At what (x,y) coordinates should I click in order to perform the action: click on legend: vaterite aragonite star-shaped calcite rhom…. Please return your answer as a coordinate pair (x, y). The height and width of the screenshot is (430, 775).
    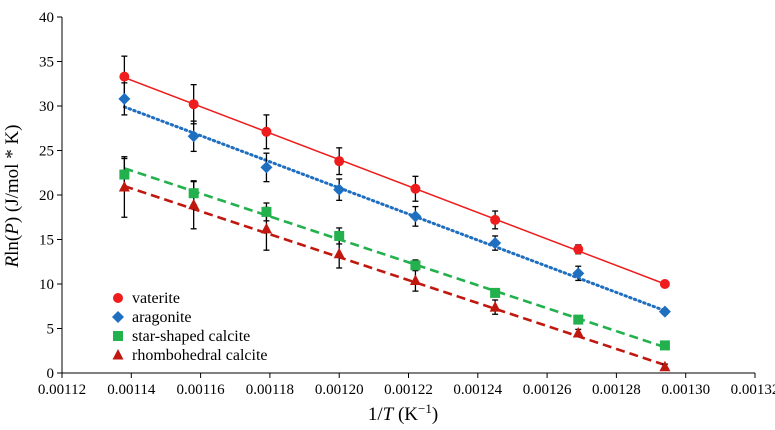
    Looking at the image, I should click on (190, 327).